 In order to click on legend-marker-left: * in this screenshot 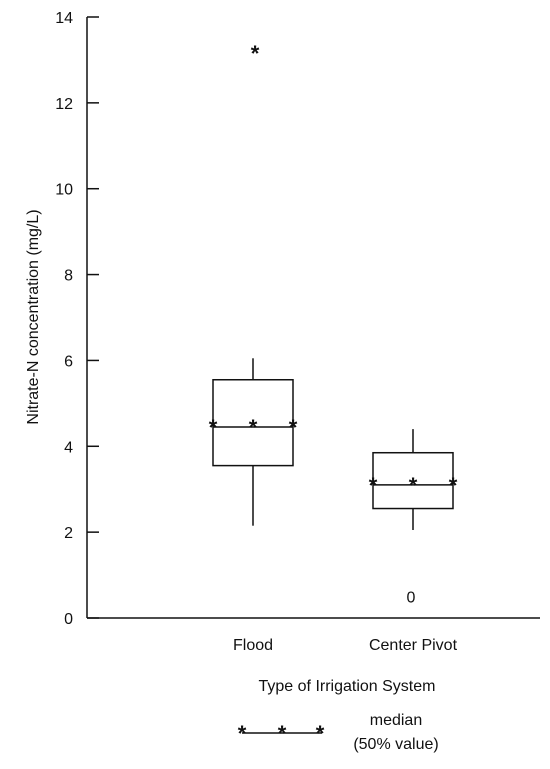, I will do `click(242, 733)`.